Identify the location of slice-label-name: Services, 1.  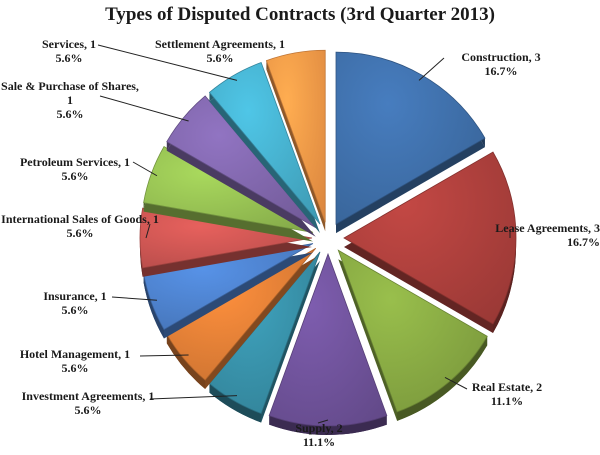
(69, 44).